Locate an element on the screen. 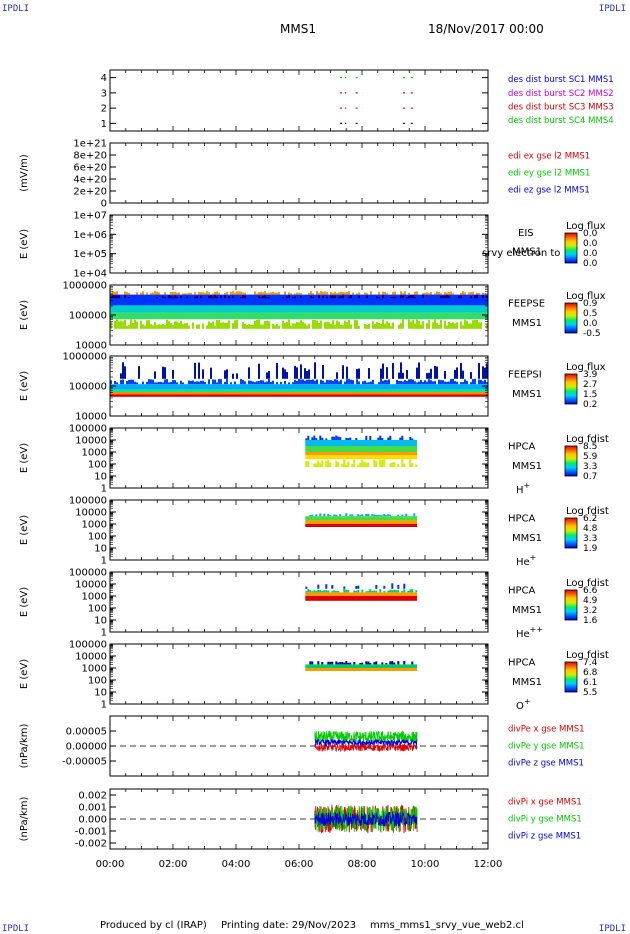 This screenshot has height=934, width=630. x-tick-label: 06:00 is located at coordinates (299, 864).